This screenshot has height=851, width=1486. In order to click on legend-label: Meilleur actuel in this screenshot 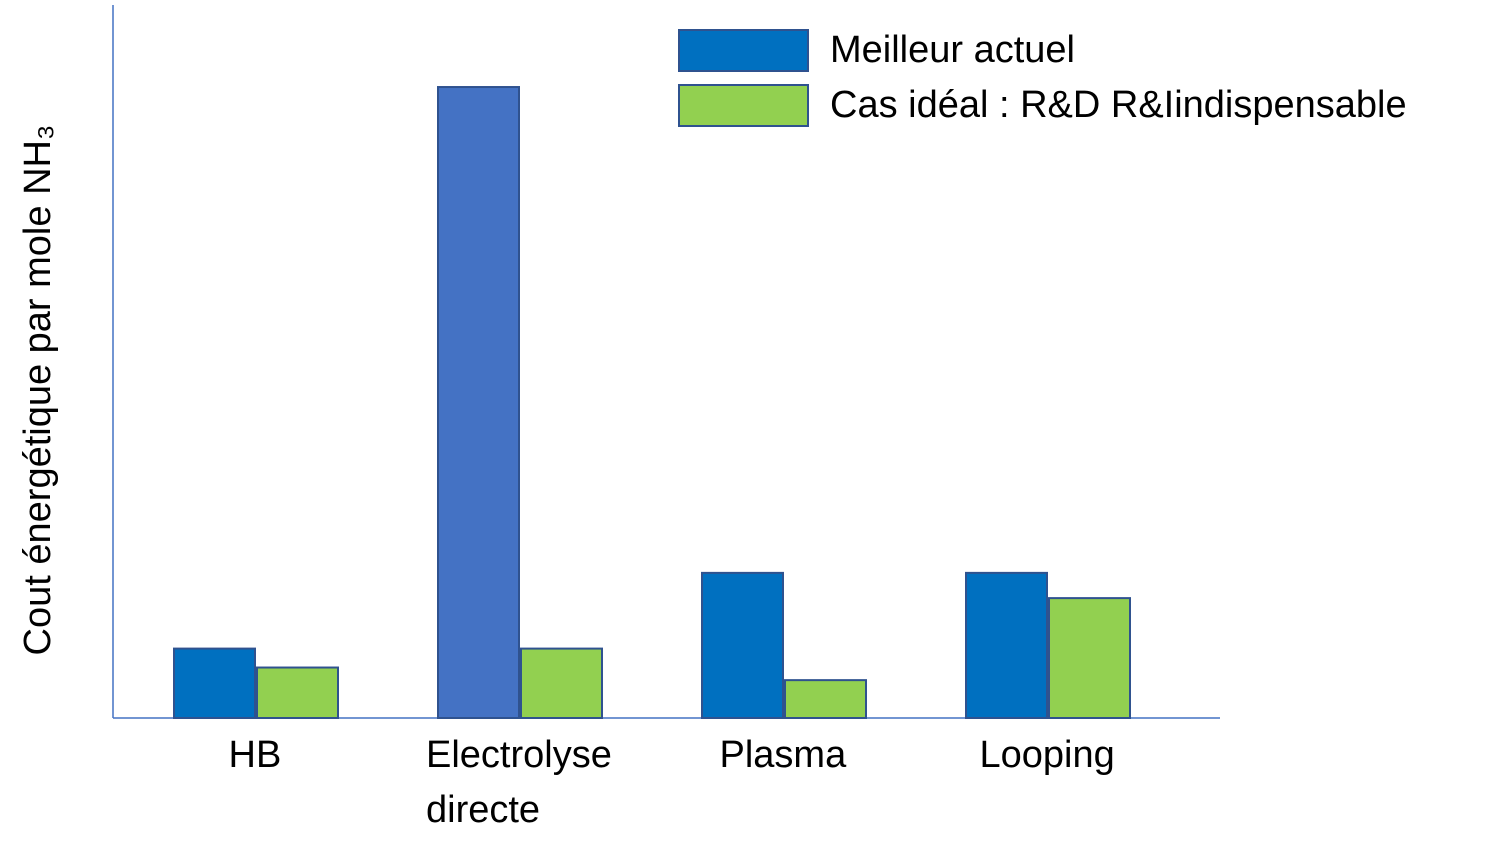, I will do `click(952, 50)`.